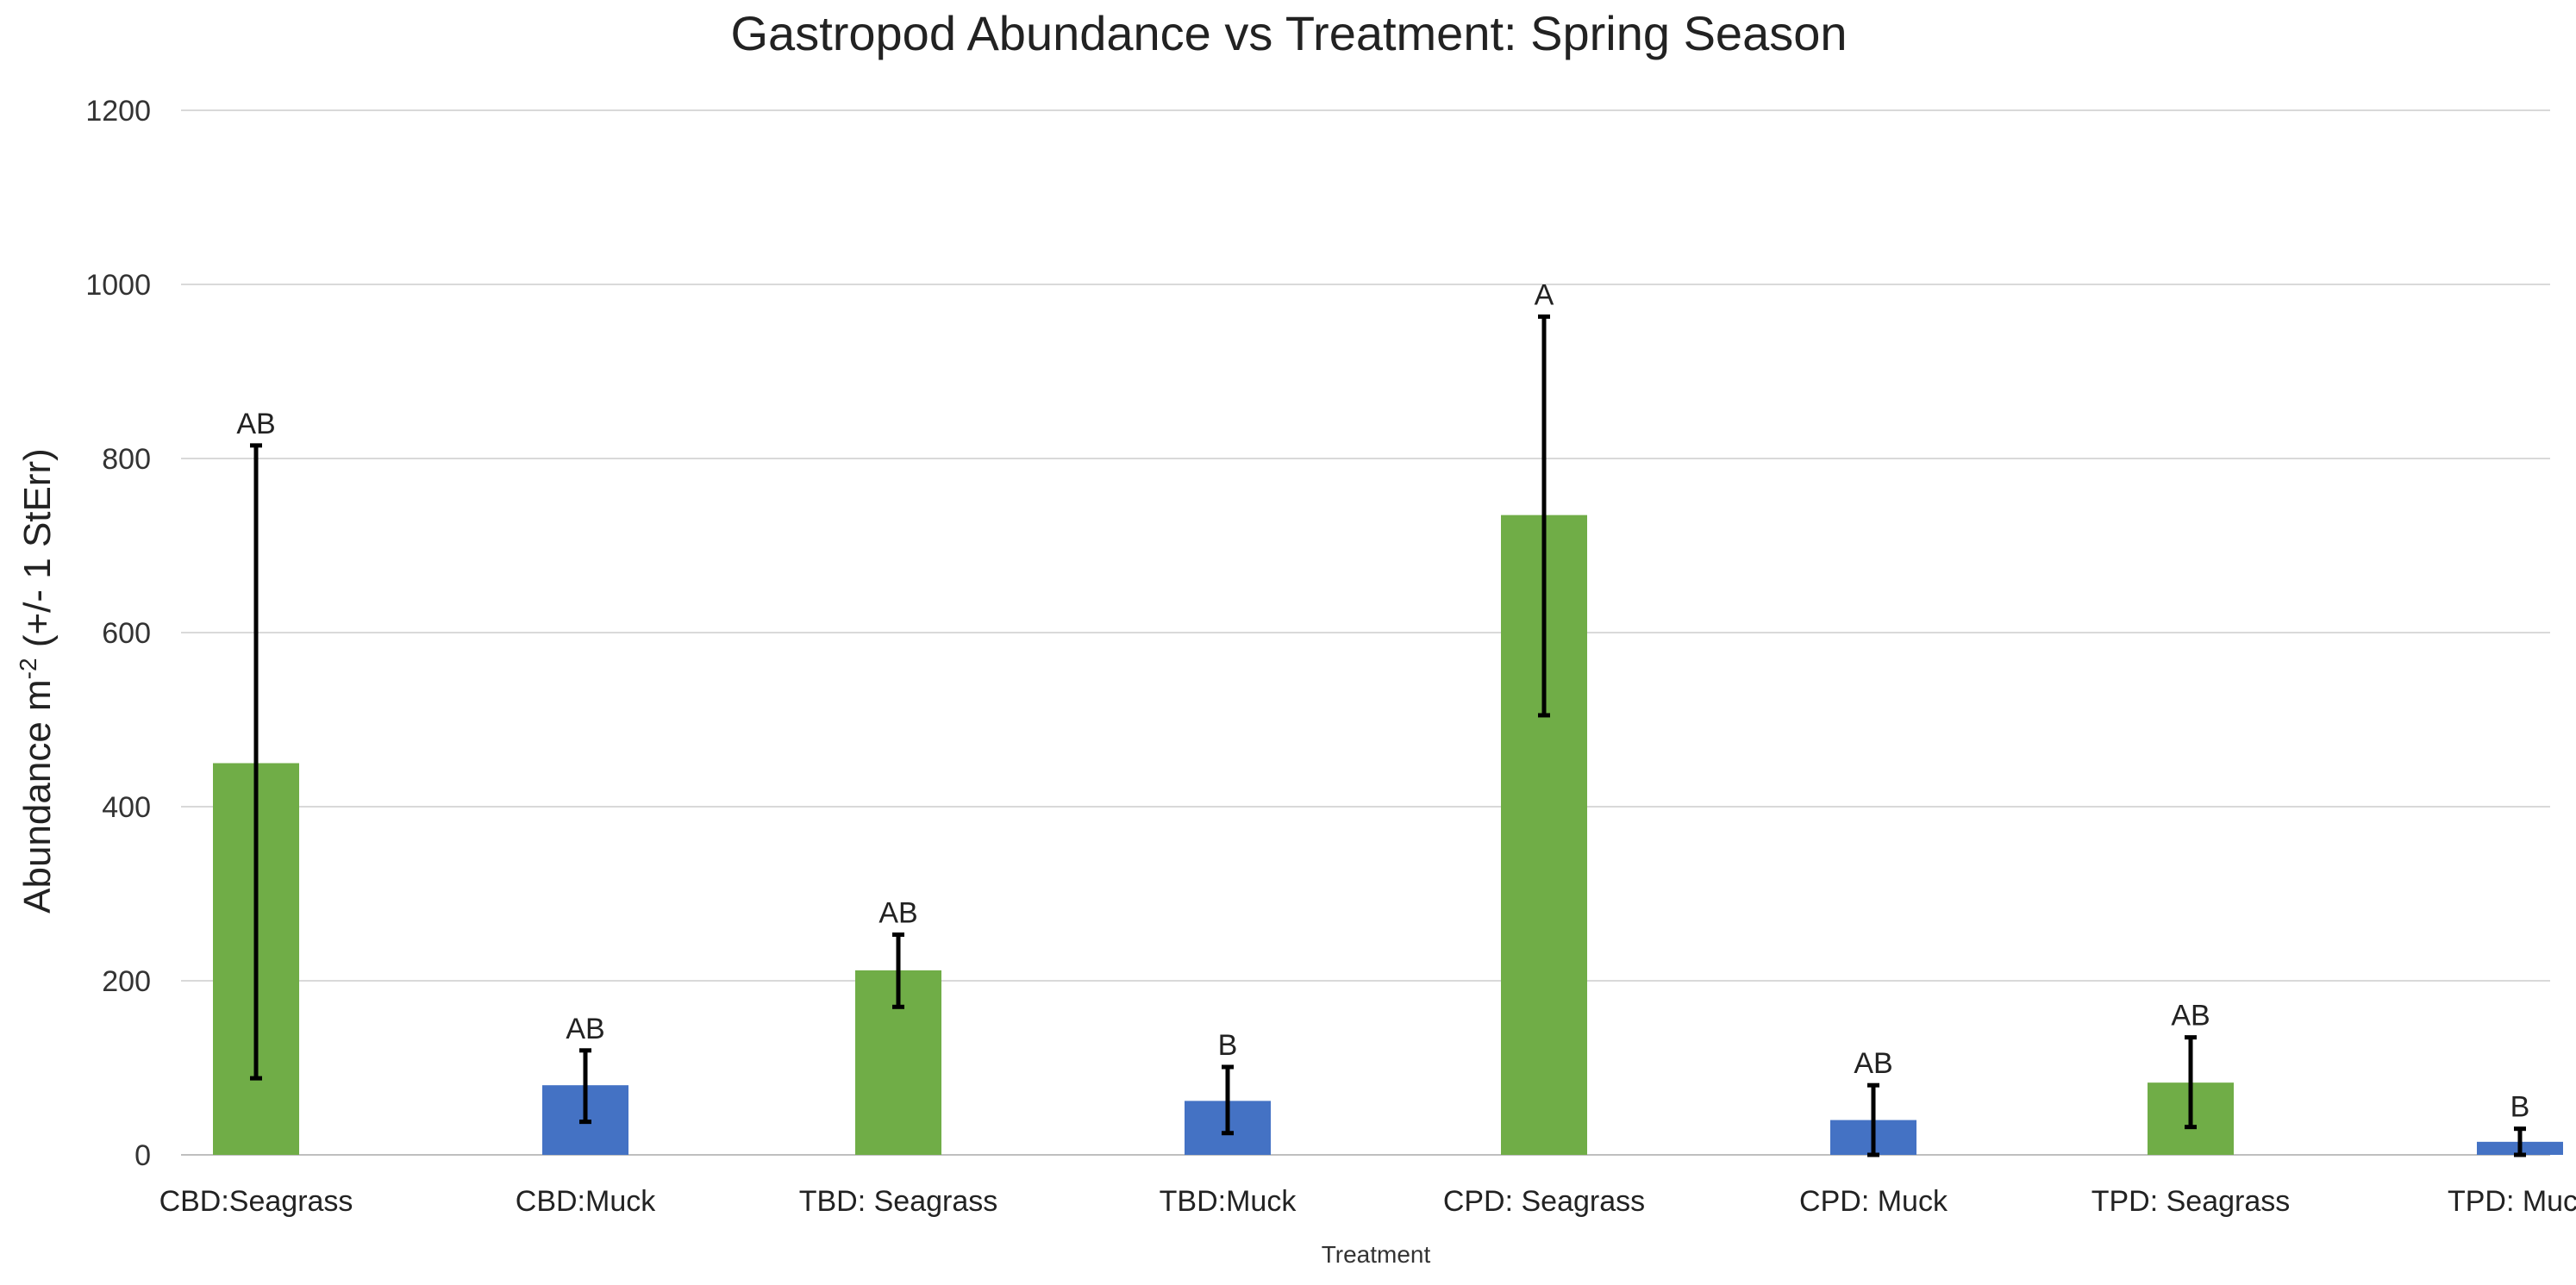  Describe the element at coordinates (118, 286) in the screenshot. I see `y-tick-label: 1000` at that location.